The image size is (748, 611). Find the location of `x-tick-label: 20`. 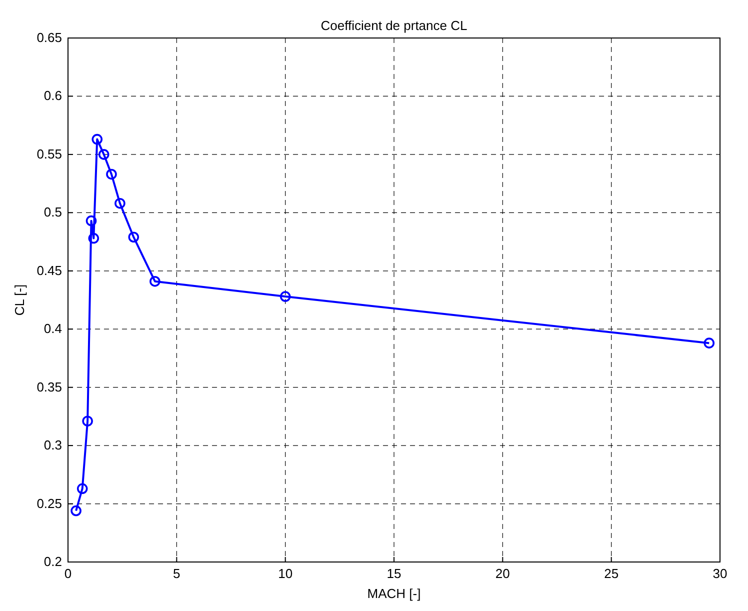

x-tick-label: 20 is located at coordinates (502, 573).